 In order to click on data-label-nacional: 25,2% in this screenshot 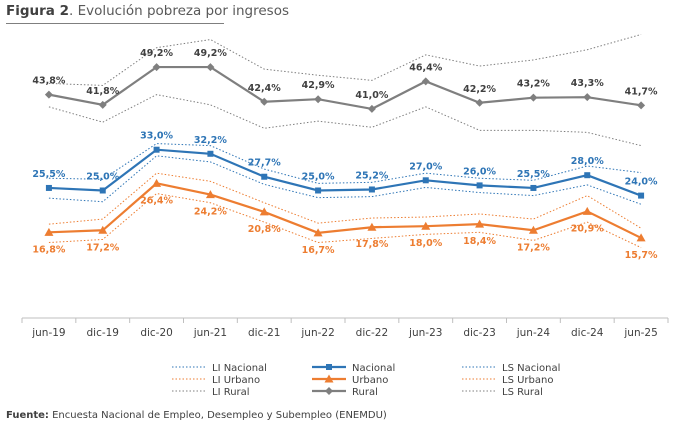, I will do `click(371, 175)`.